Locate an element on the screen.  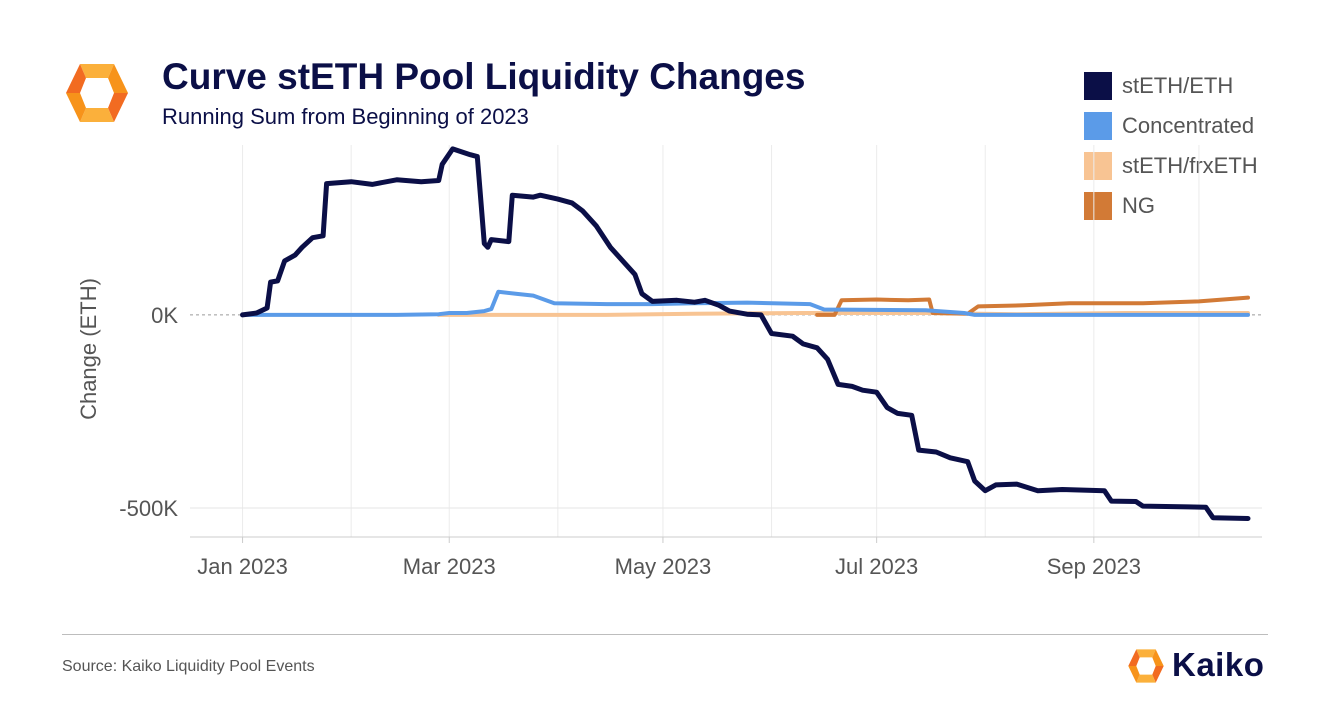
legend-item-steth-frxeth: stETH/frxETH is located at coordinates (1171, 166).